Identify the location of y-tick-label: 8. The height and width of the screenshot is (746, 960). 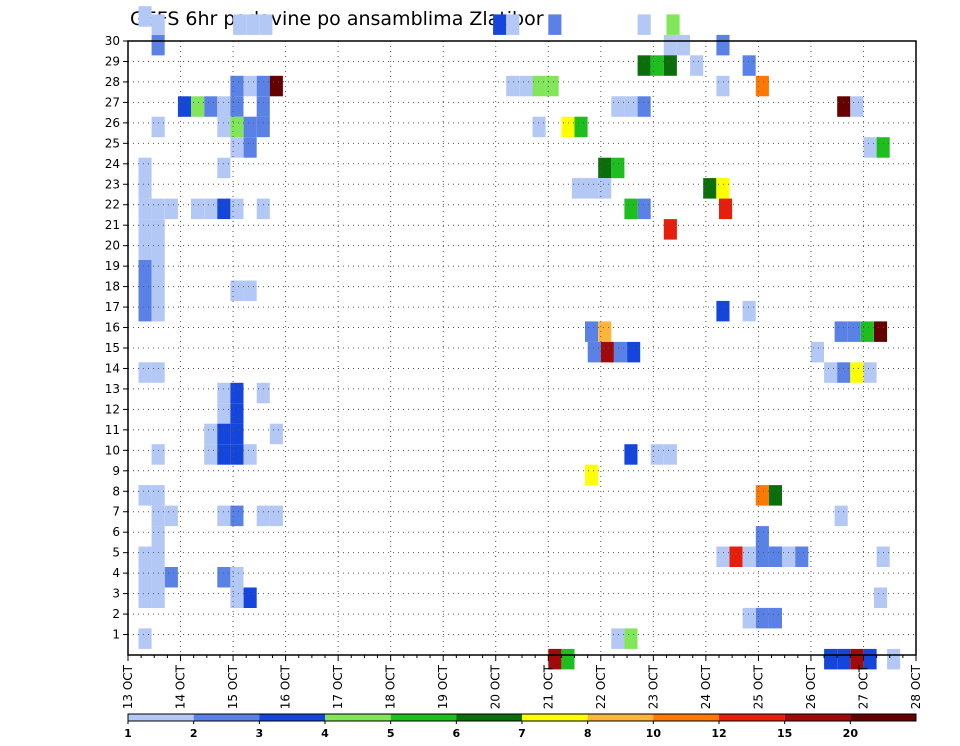
(116, 491).